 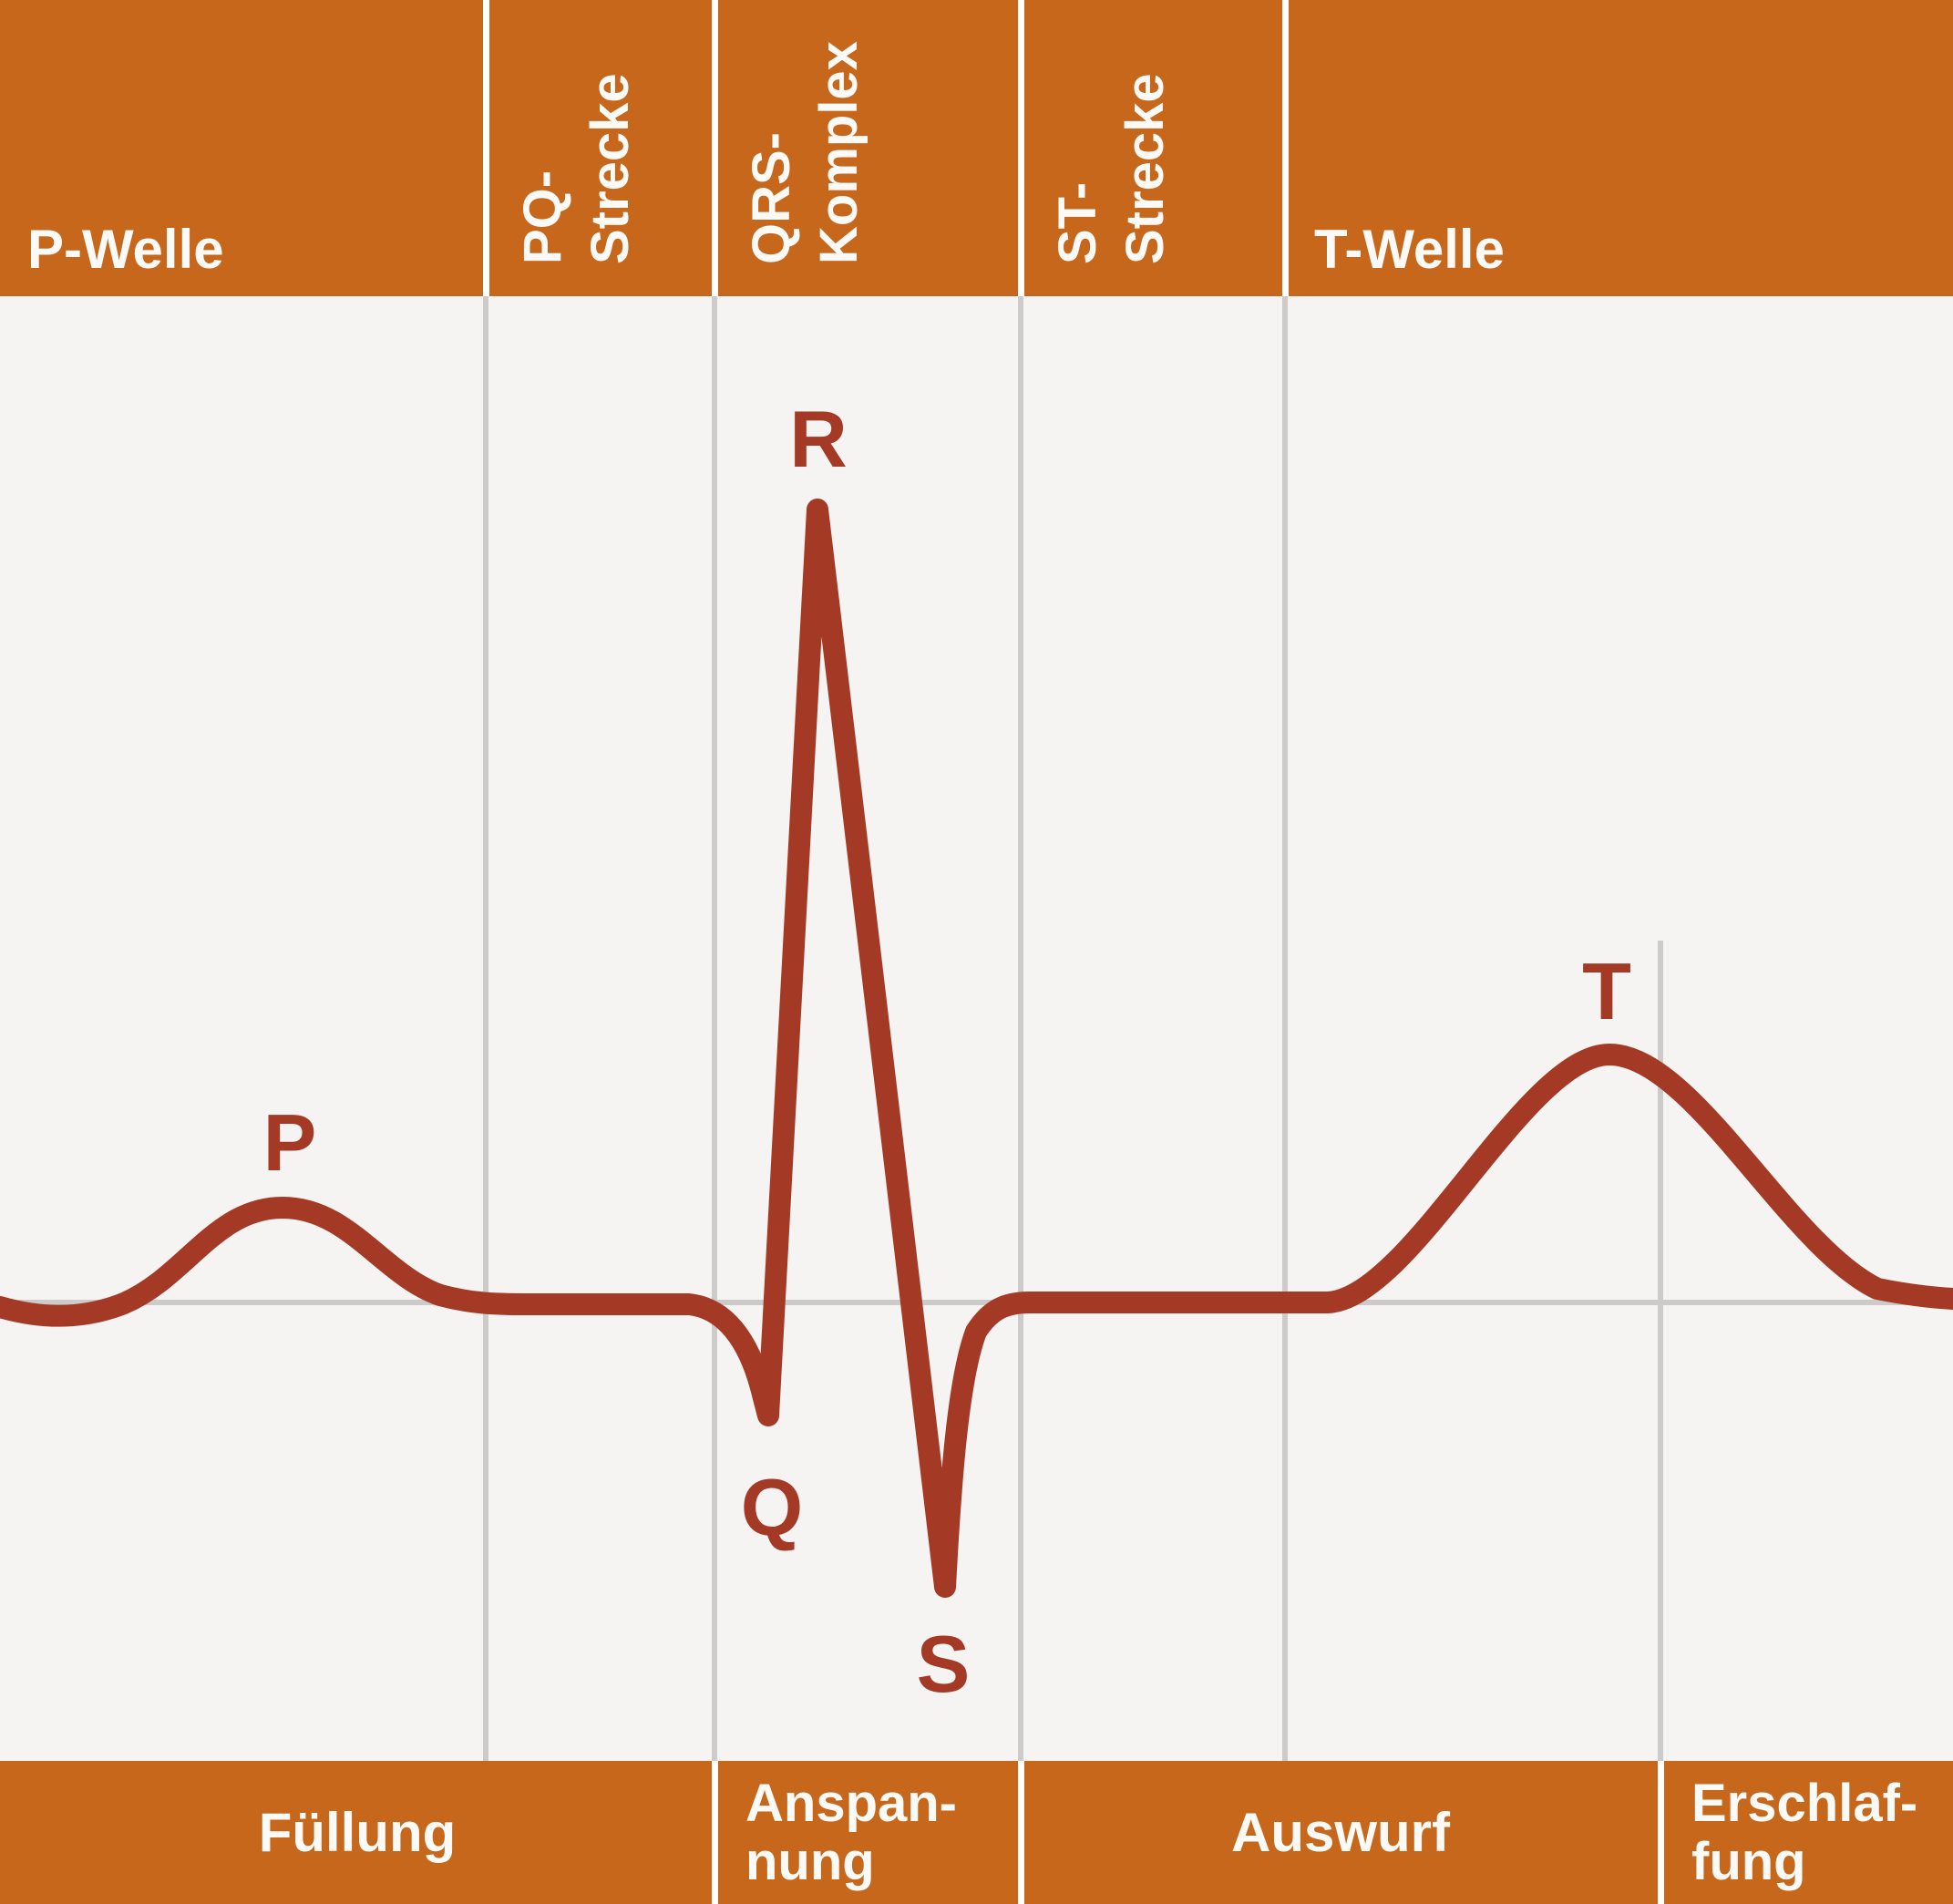 What do you see at coordinates (818, 439) in the screenshot?
I see `r-wave-label: R` at bounding box center [818, 439].